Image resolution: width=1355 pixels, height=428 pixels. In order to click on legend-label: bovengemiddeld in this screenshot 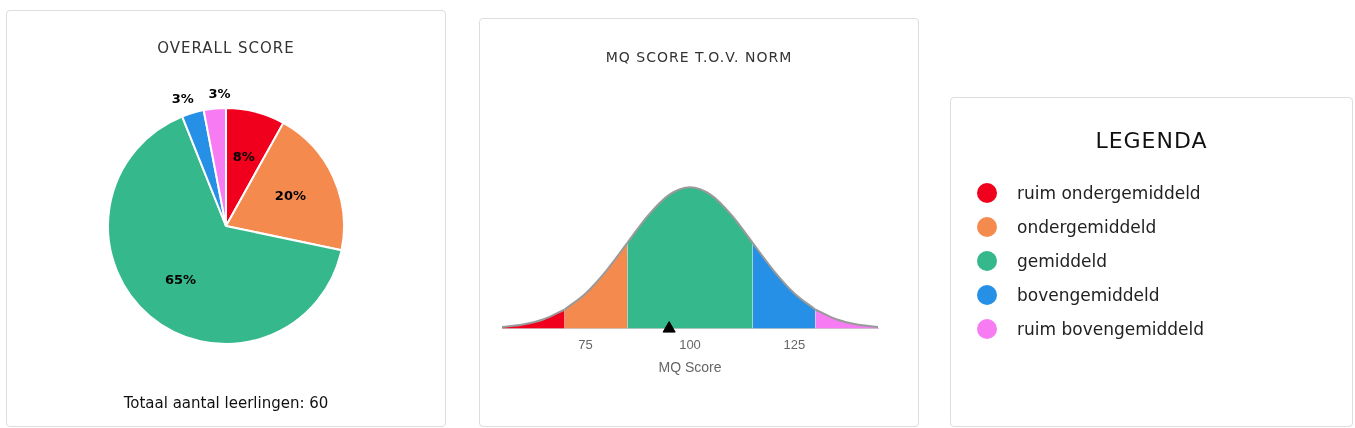, I will do `click(1088, 295)`.